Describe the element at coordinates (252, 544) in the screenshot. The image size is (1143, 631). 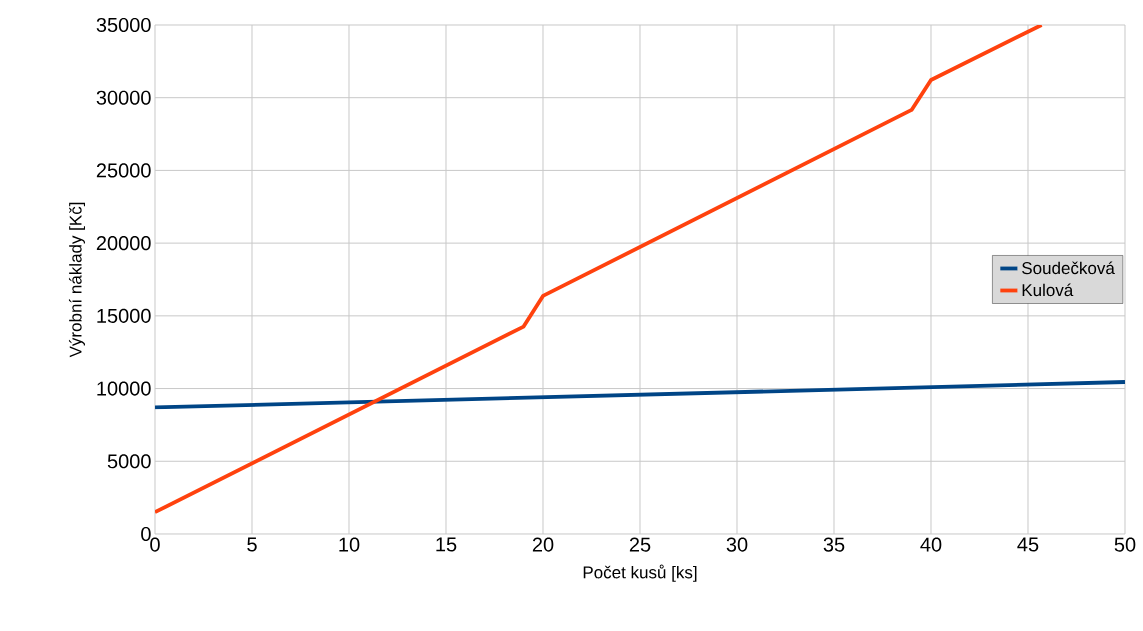
I see `x-tick-label: 5` at that location.